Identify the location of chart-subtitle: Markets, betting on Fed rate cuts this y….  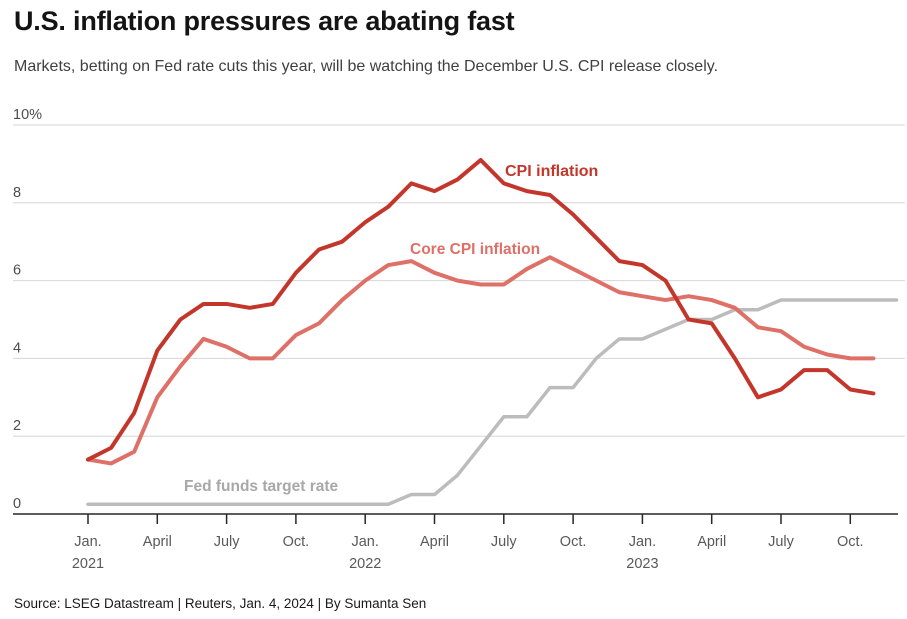
(366, 66).